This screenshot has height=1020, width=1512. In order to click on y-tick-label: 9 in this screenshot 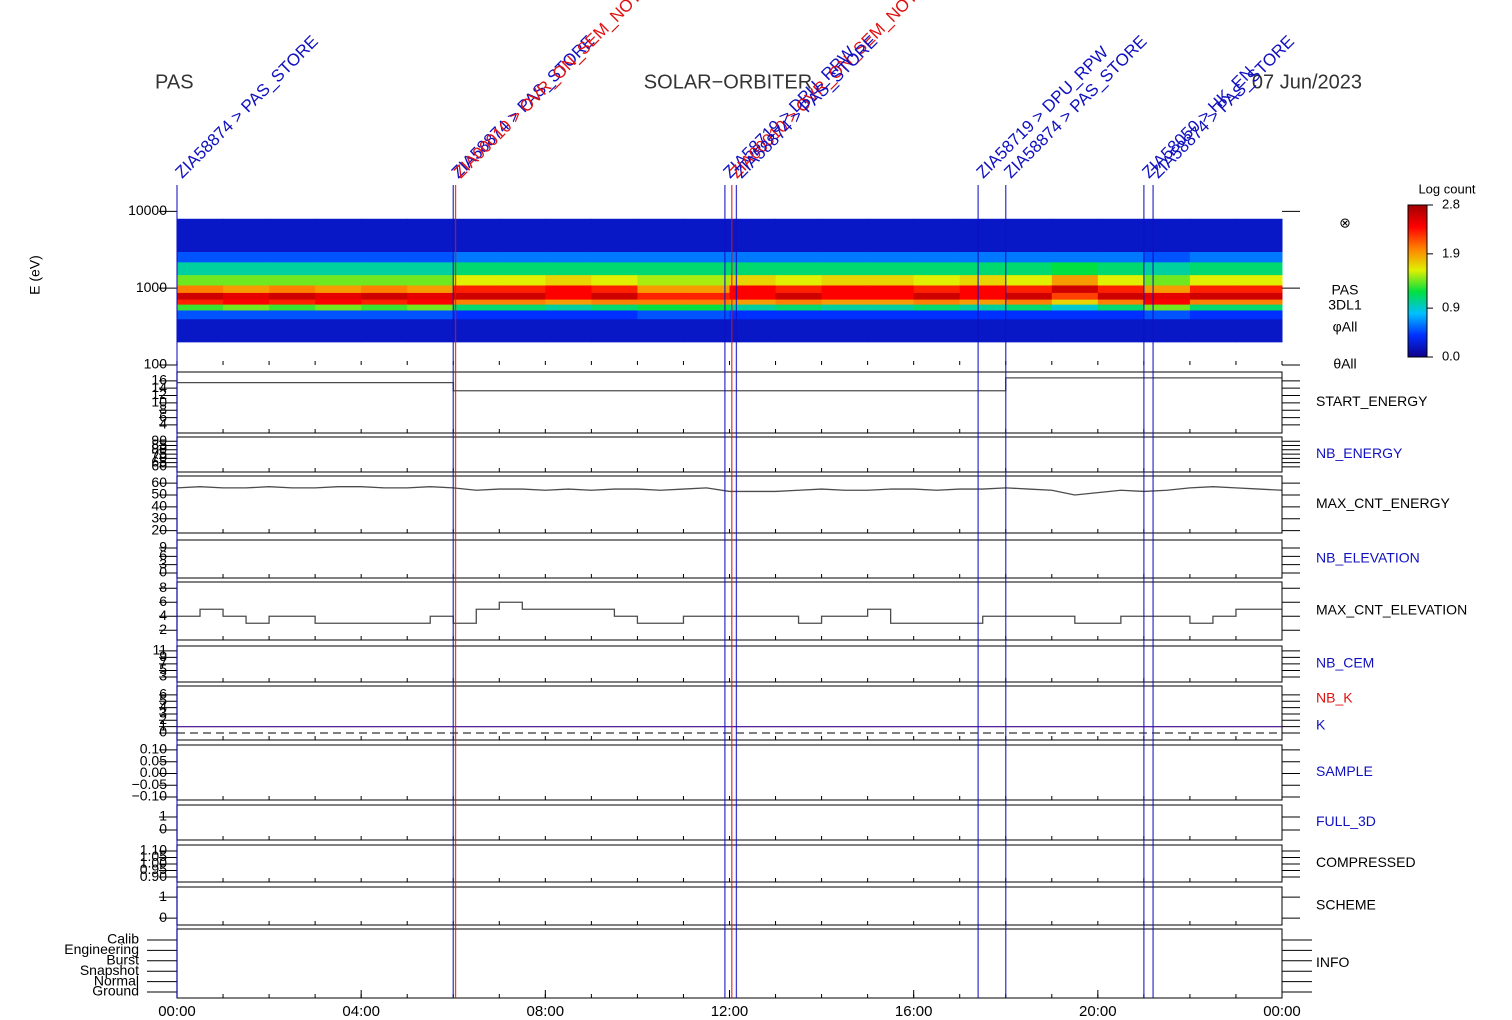, I will do `click(163, 656)`.